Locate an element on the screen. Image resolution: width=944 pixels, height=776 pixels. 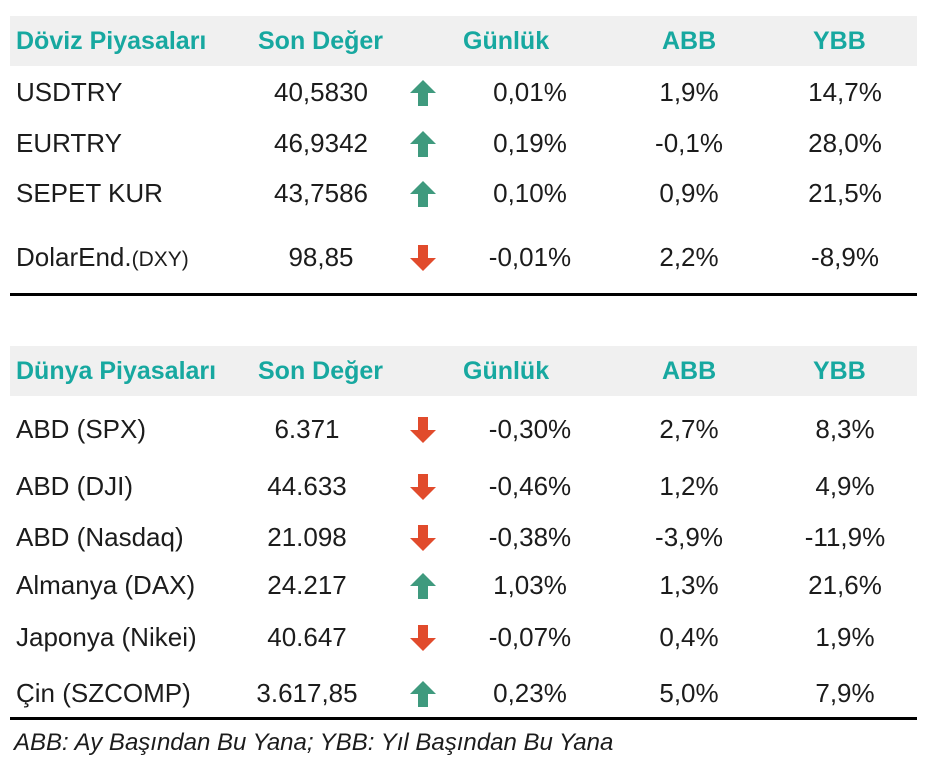
row-name: ABD (DJI) is located at coordinates (74, 486).